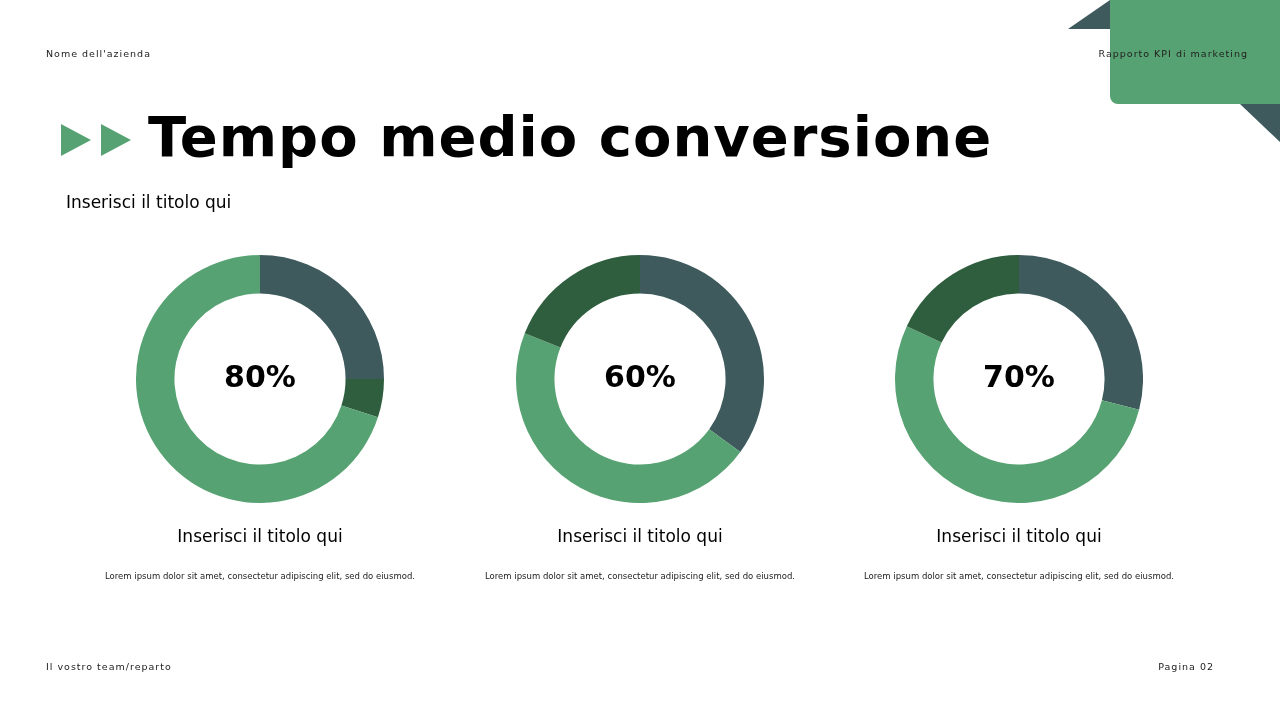  What do you see at coordinates (1019, 376) in the screenshot?
I see `text: 70%` at bounding box center [1019, 376].